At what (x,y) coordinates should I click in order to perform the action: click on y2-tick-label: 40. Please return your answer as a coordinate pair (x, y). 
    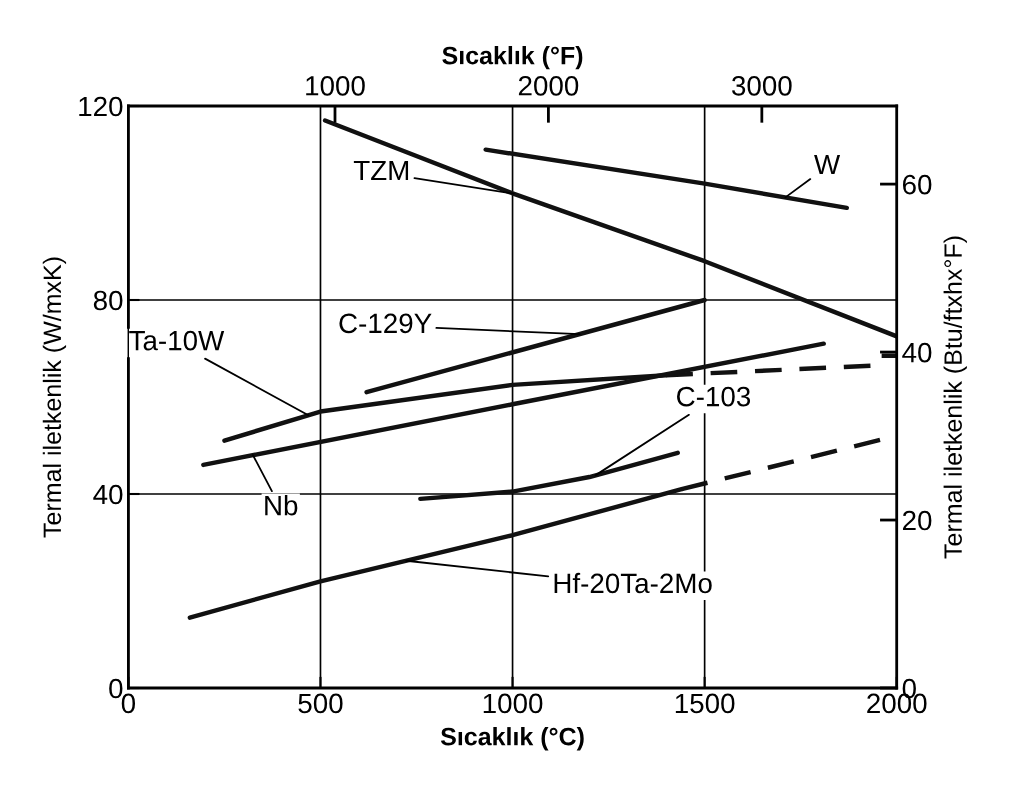
    Looking at the image, I should click on (917, 352).